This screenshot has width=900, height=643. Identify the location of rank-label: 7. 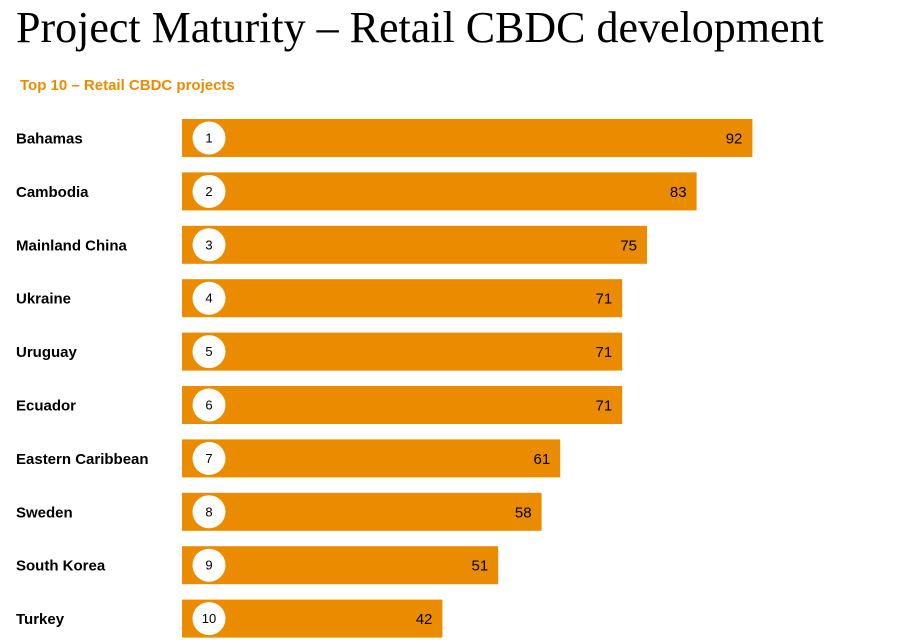
(208, 458).